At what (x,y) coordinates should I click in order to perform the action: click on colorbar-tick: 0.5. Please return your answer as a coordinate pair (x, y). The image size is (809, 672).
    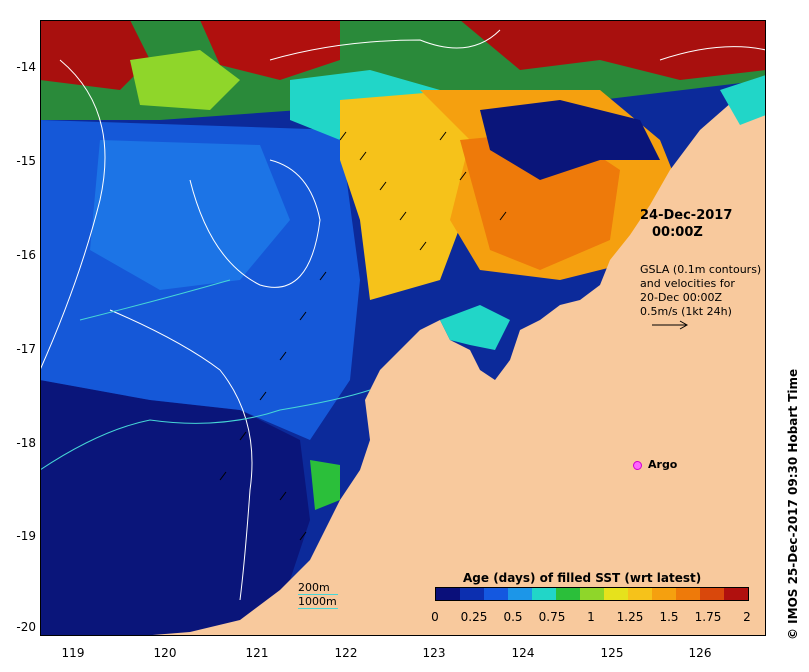
    Looking at the image, I should click on (513, 617).